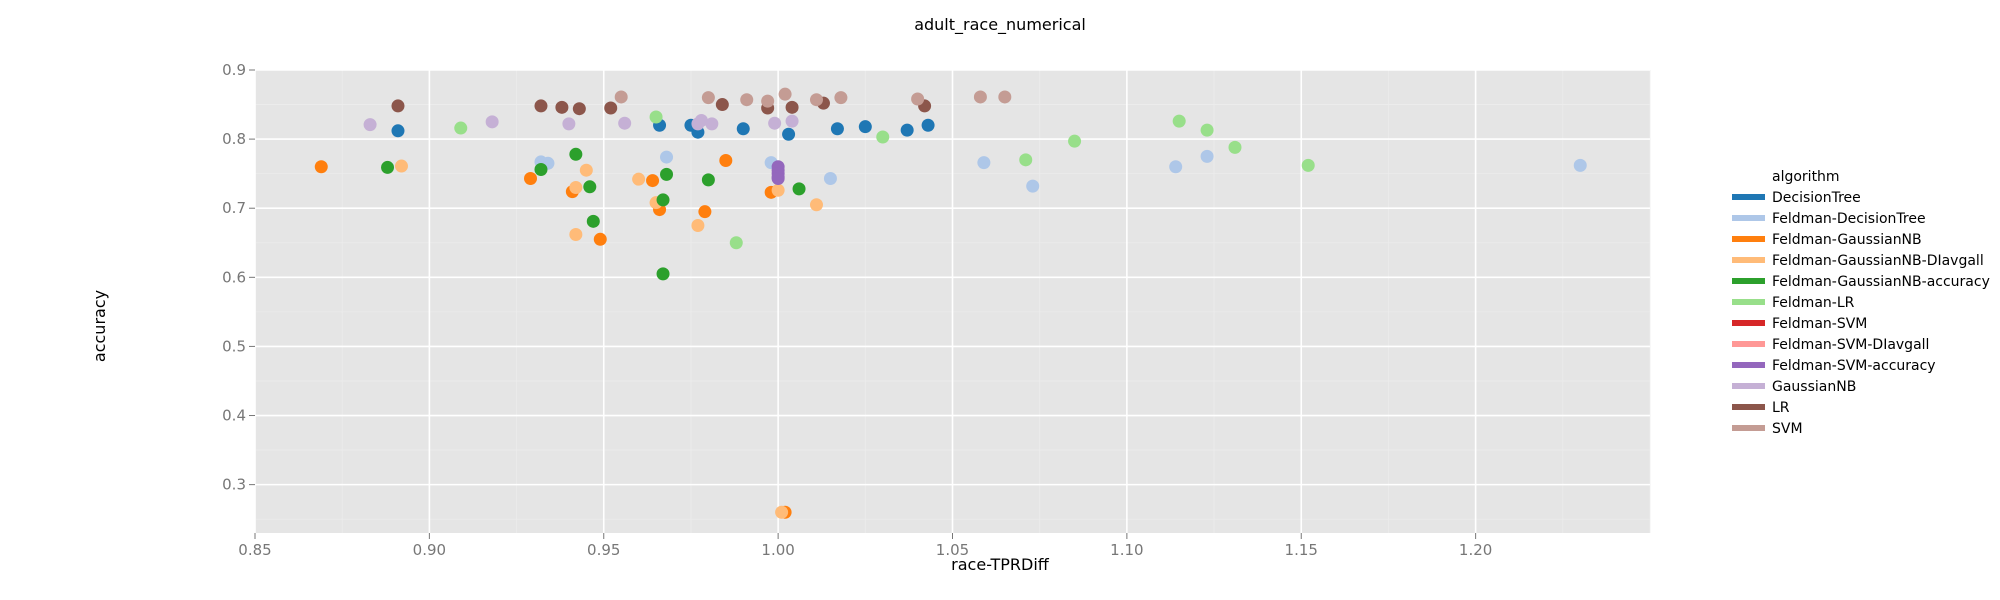  Describe the element at coordinates (234, 416) in the screenshot. I see `y-tick-label: 0.4` at that location.